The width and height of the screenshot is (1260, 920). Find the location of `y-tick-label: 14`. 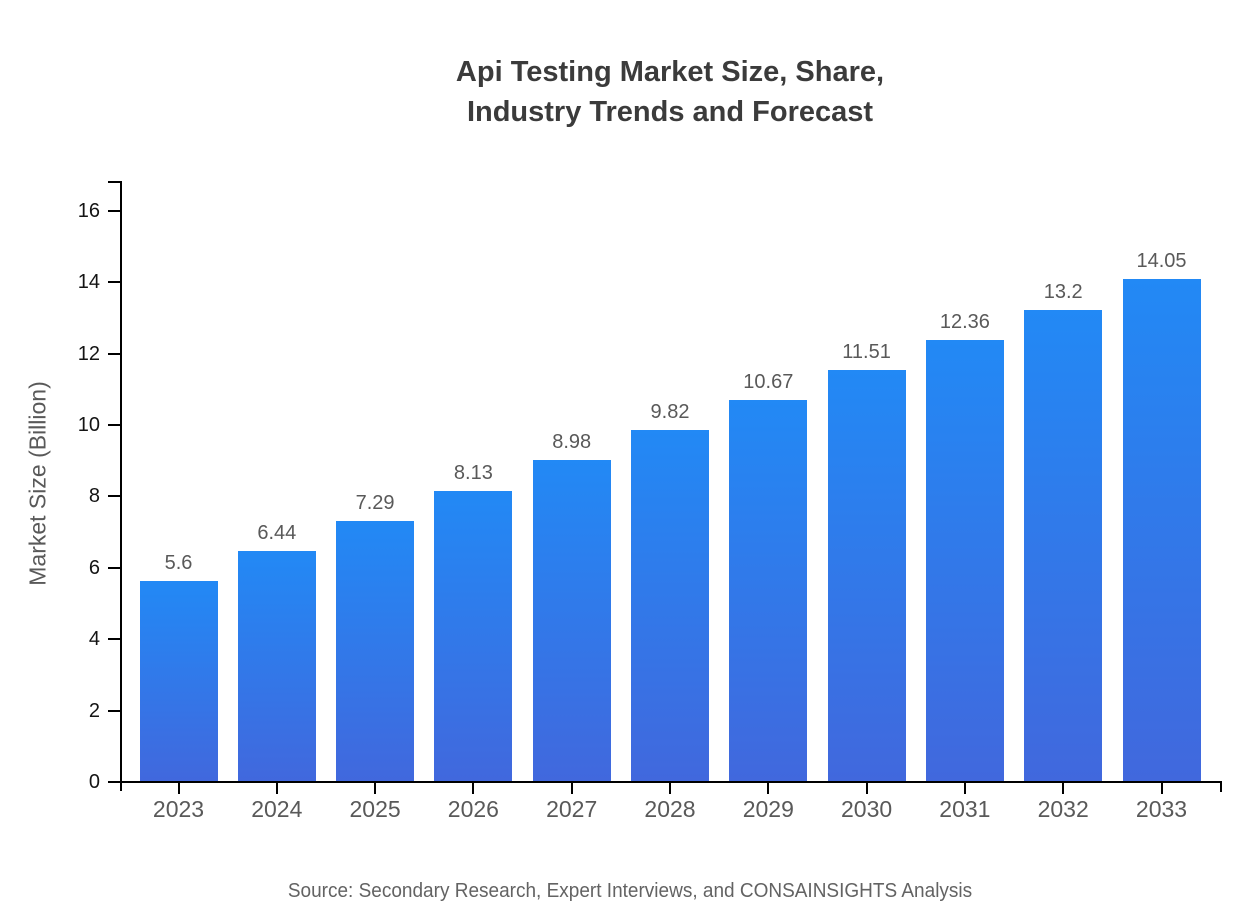

y-tick-label: 14 is located at coordinates (88, 282).